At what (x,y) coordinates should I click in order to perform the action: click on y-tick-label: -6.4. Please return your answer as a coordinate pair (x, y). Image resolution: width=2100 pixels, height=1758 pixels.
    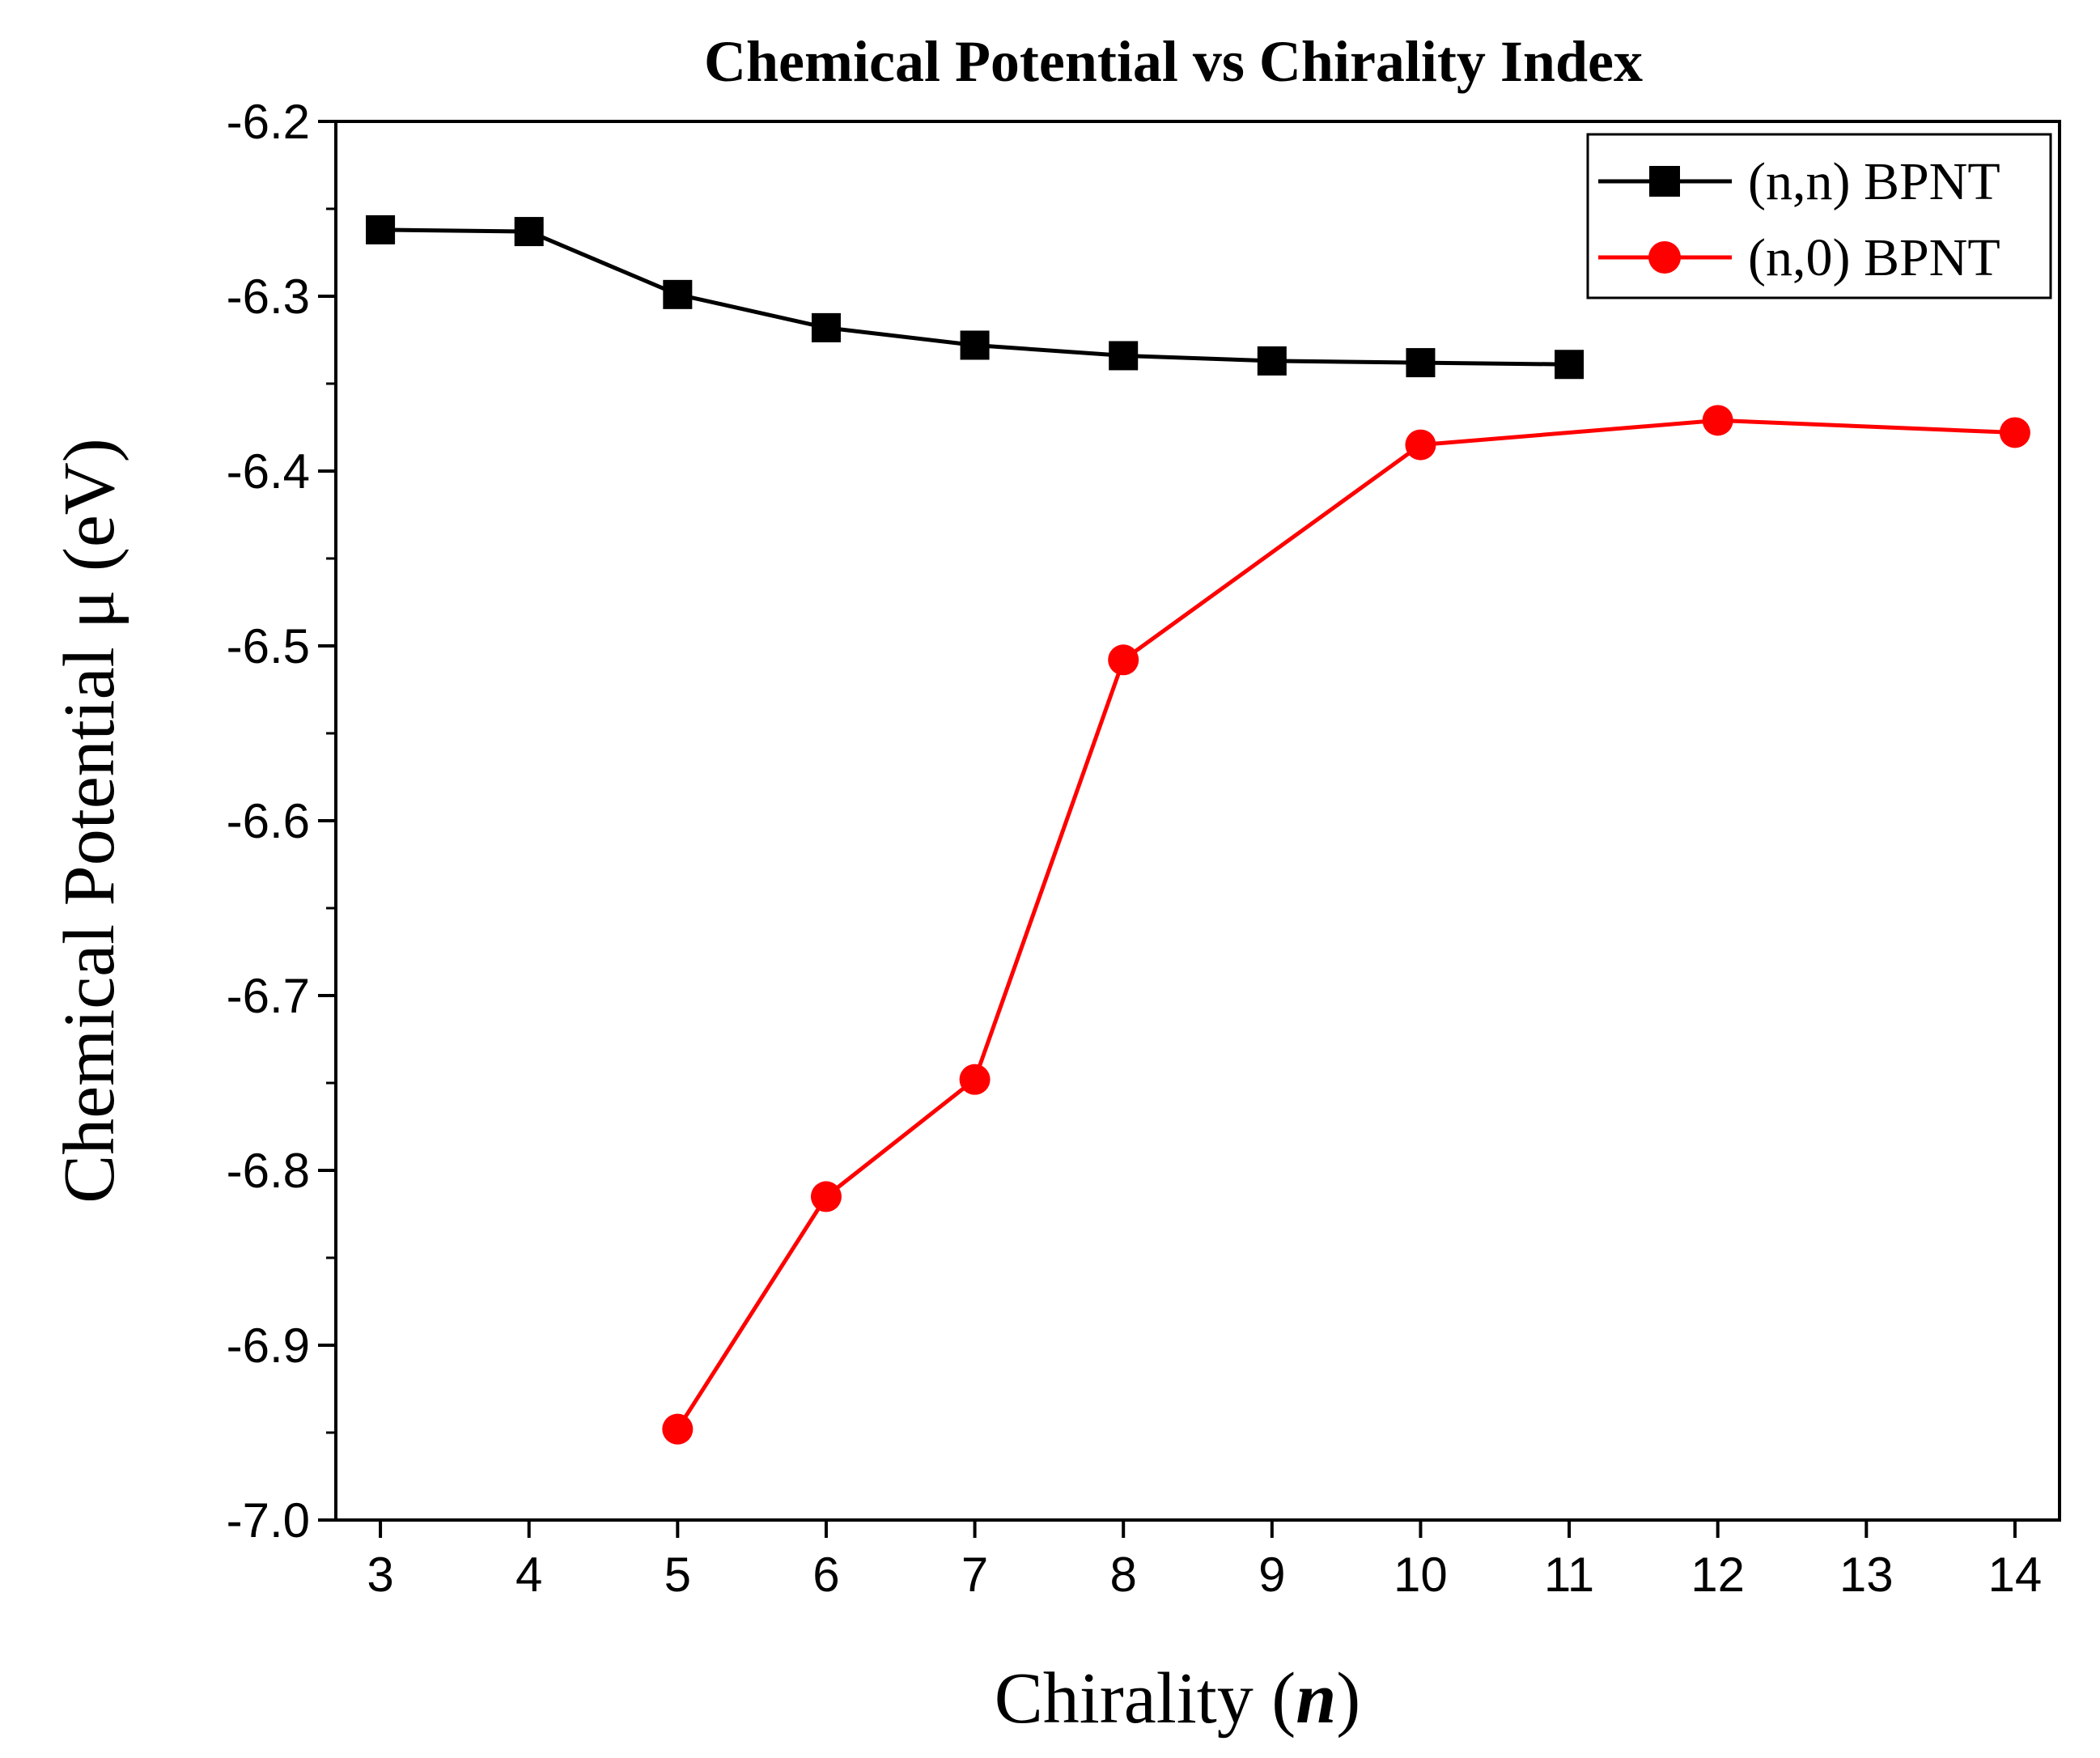
    Looking at the image, I should click on (268, 471).